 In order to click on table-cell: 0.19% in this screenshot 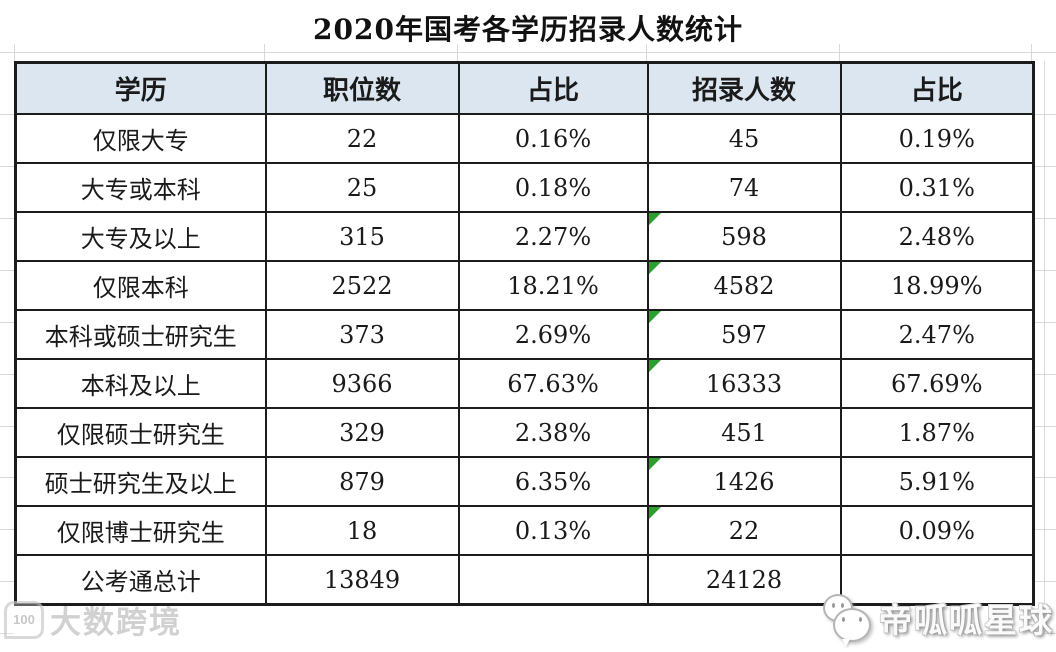, I will do `click(937, 138)`.